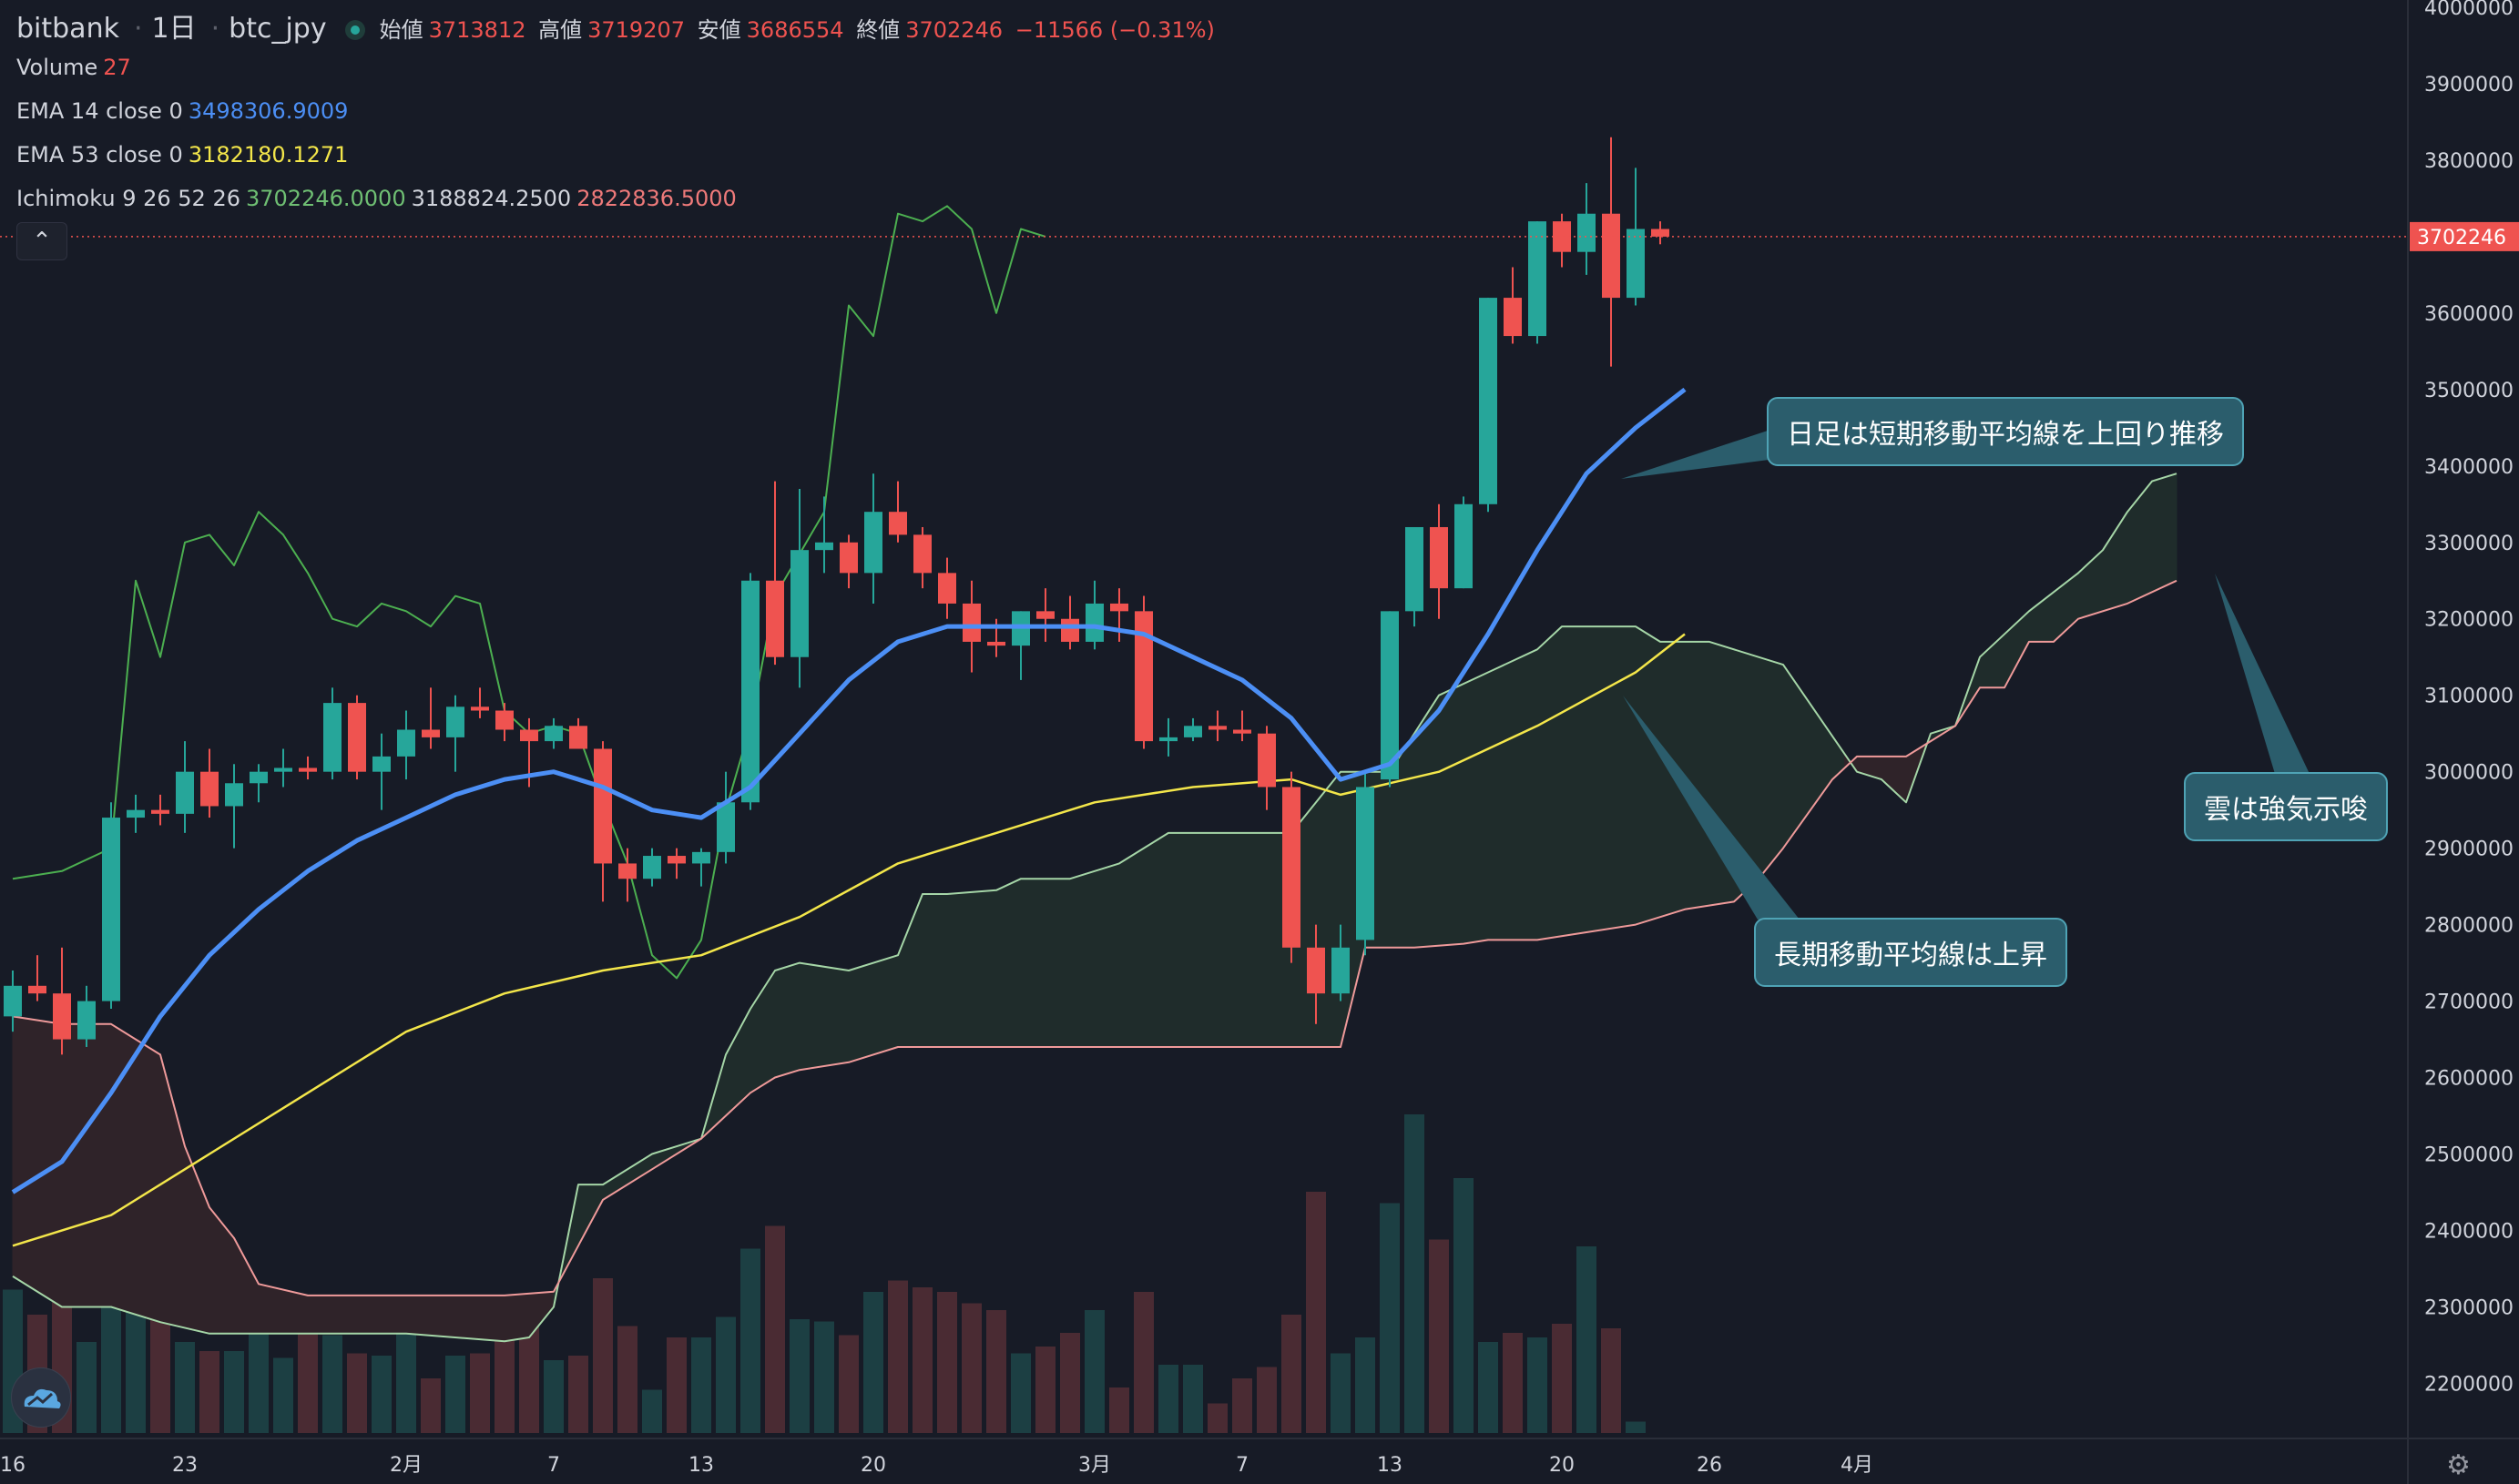 The image size is (2519, 1484). Describe the element at coordinates (57, 67) in the screenshot. I see `volume-label: Volume` at that location.